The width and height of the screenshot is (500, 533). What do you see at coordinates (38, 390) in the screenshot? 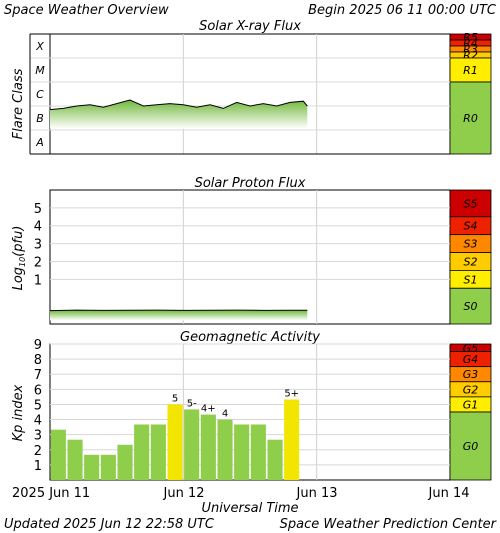
I see `kp-y-tick: 6` at bounding box center [38, 390].